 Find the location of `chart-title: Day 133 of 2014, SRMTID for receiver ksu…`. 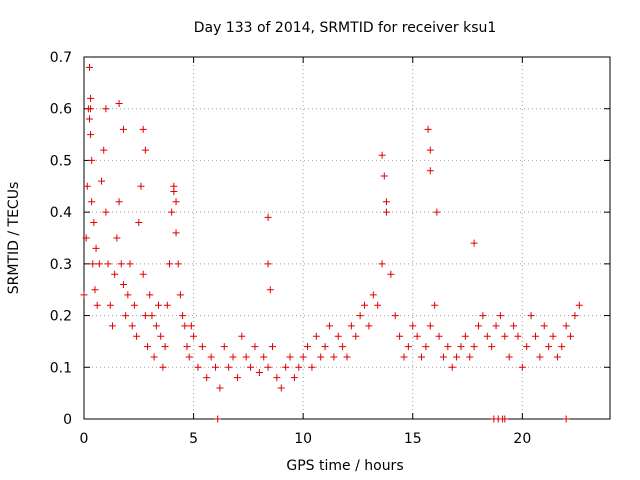

chart-title: Day 133 of 2014, SRMTID for receiver ksu… is located at coordinates (345, 28).